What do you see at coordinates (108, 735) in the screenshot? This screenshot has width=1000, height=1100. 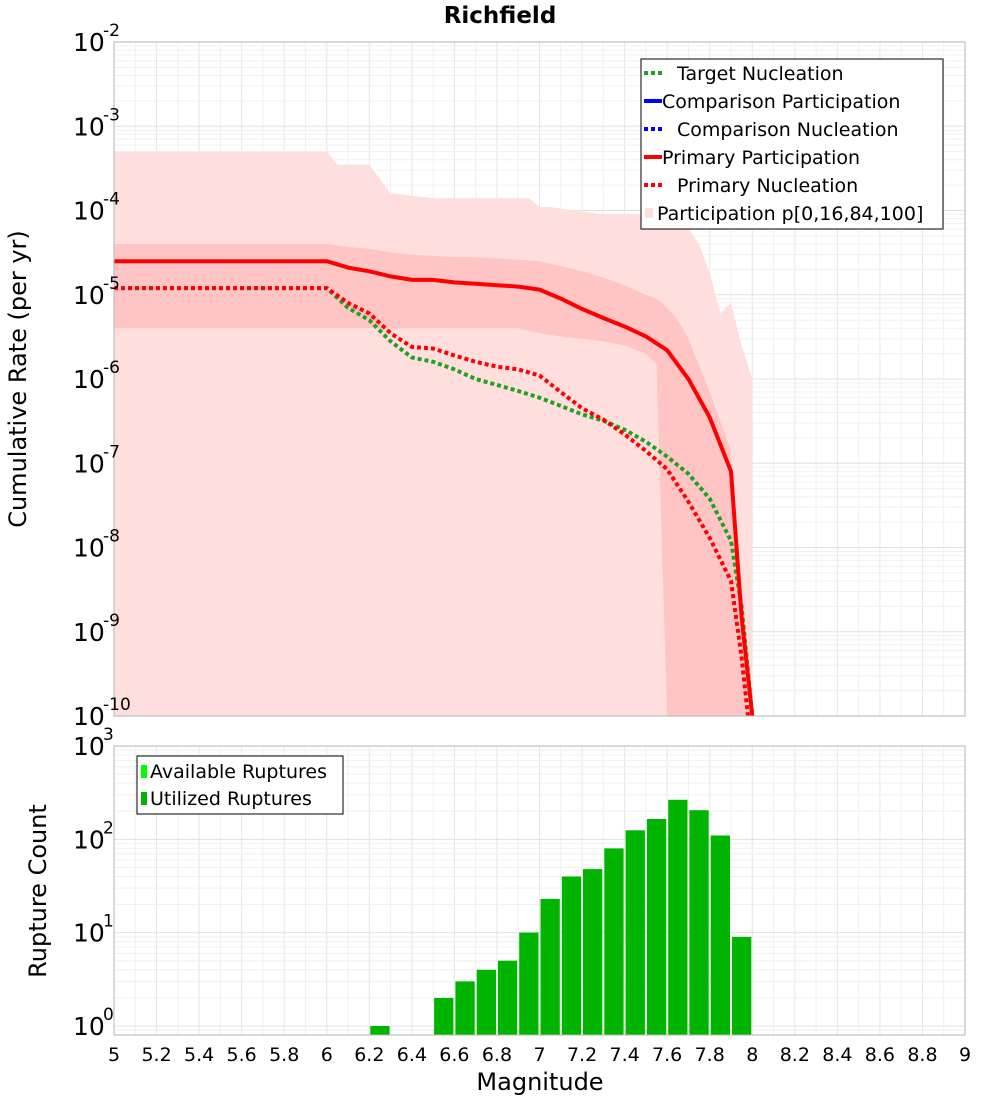 I see `count-ytick-exp: 3` at bounding box center [108, 735].